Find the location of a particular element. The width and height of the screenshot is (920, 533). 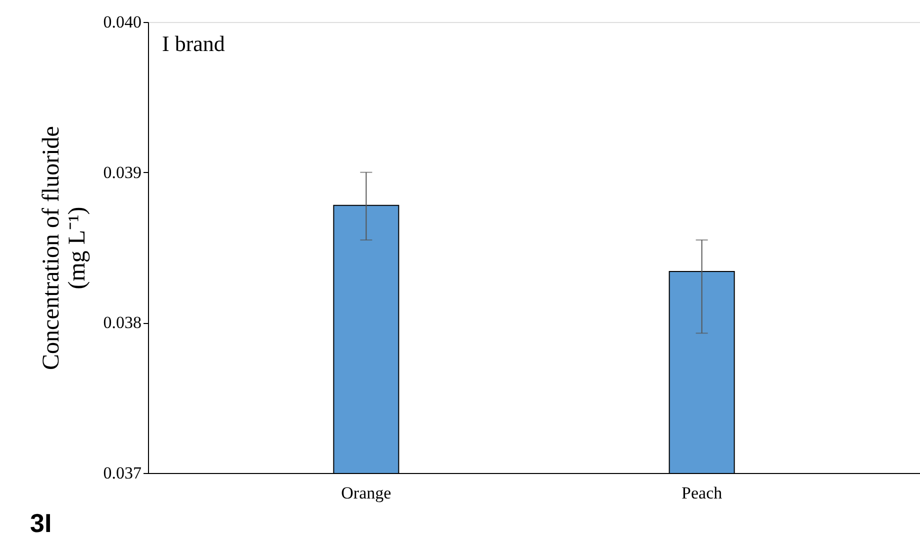

y-tick-label: 0.038 is located at coordinates (122, 322).